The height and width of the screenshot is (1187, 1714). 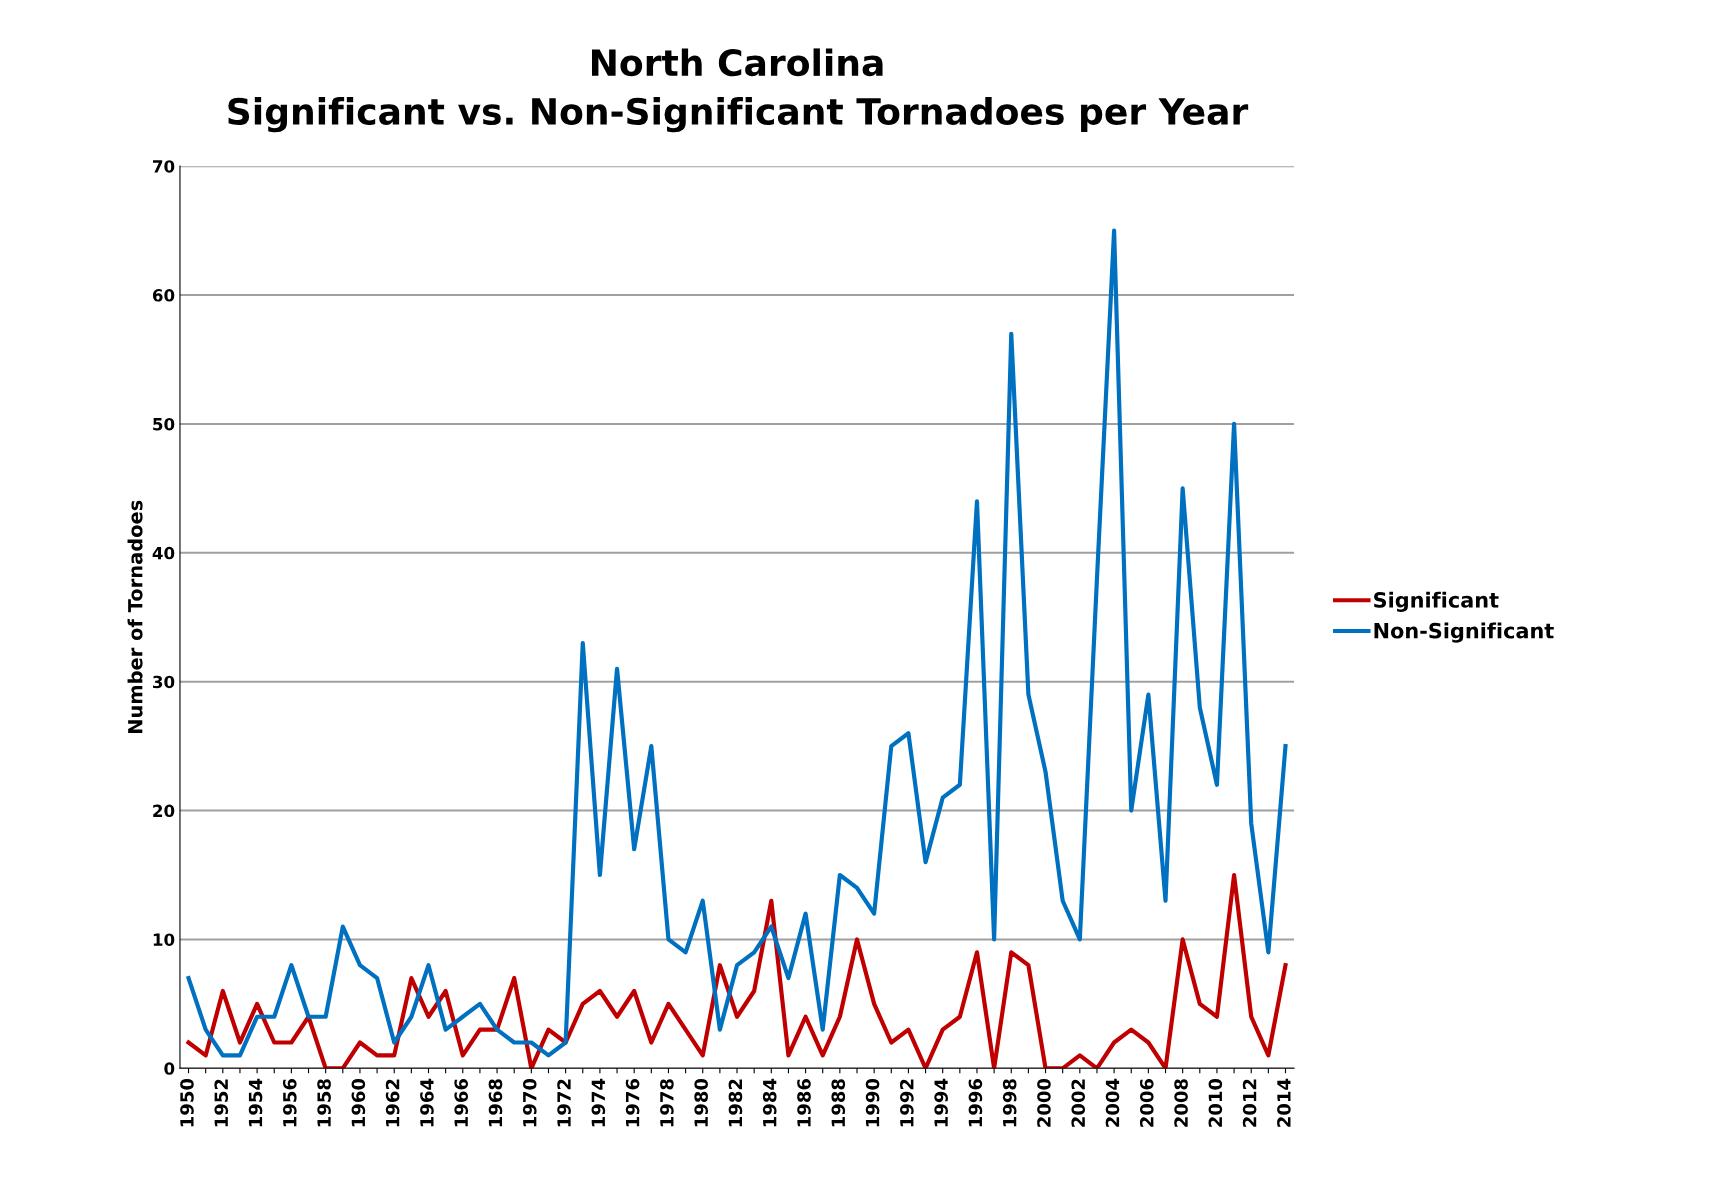 I want to click on x-tick-label: 1992, so click(x=907, y=1103).